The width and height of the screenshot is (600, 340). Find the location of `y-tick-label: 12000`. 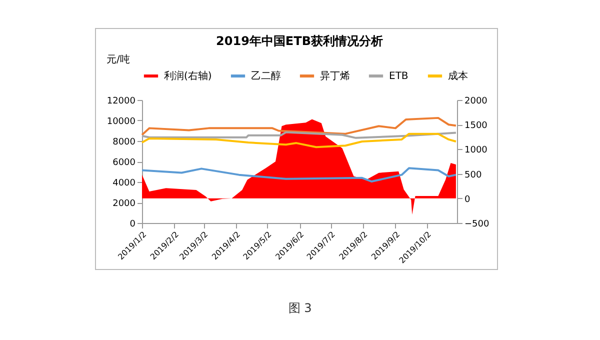

y-tick-label: 12000 is located at coordinates (121, 101).